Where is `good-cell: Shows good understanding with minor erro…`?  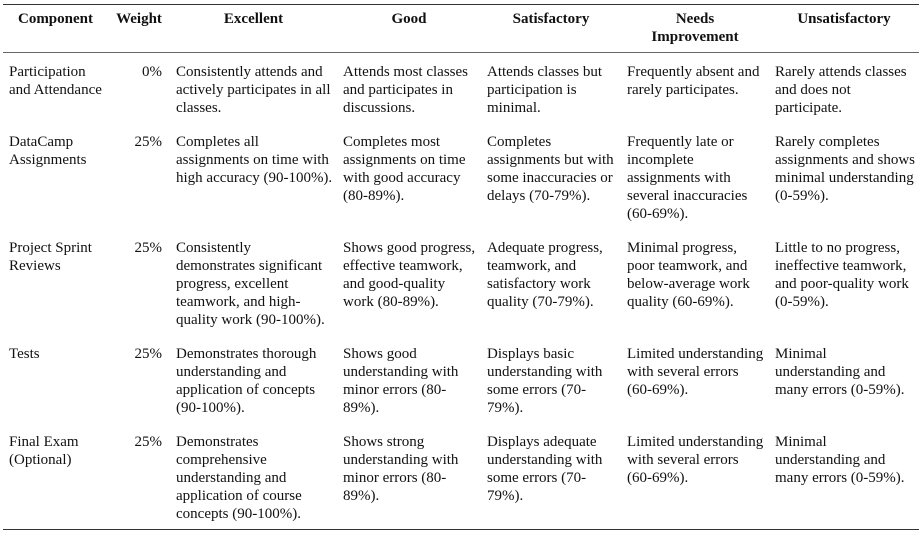
good-cell: Shows good understanding with minor erro… is located at coordinates (401, 381).